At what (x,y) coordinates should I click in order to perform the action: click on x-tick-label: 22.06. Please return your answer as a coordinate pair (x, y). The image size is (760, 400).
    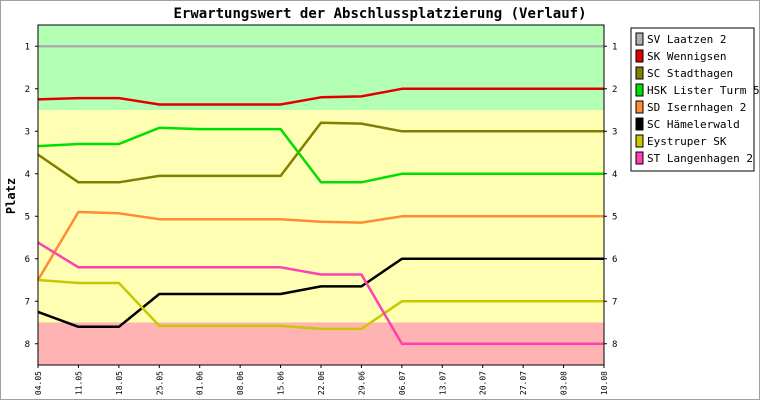
    Looking at the image, I should click on (321, 383).